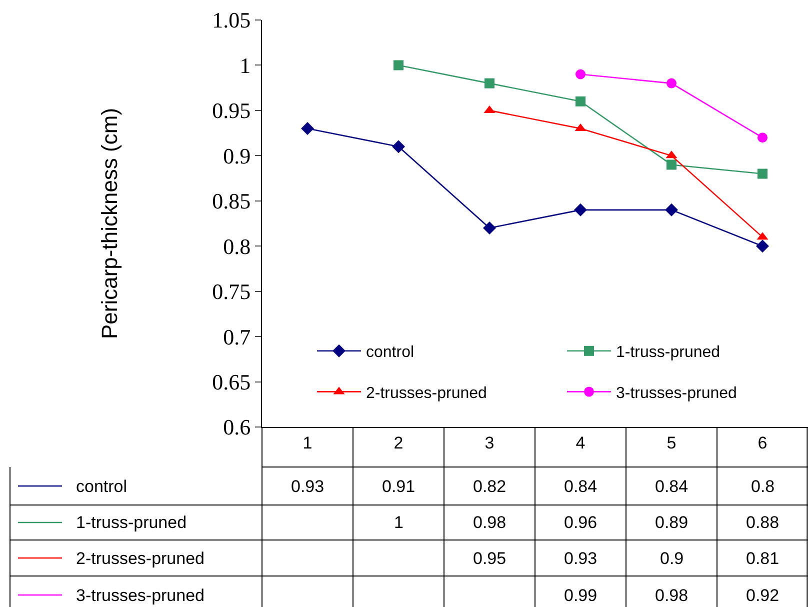  Describe the element at coordinates (245, 65) in the screenshot. I see `y-tick-label: 1` at that location.